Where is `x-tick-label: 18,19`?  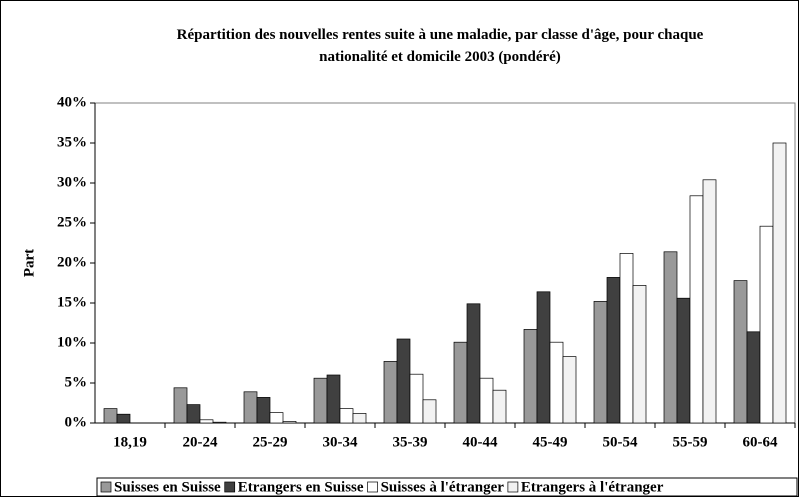 x-tick-label: 18,19 is located at coordinates (130, 442).